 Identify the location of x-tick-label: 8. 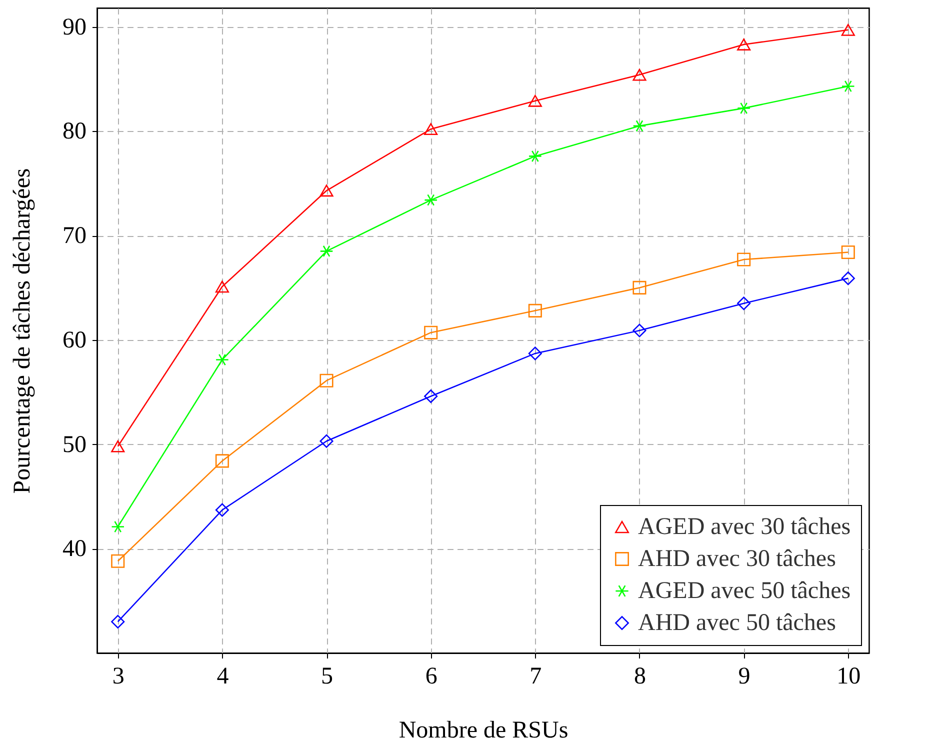
(640, 677).